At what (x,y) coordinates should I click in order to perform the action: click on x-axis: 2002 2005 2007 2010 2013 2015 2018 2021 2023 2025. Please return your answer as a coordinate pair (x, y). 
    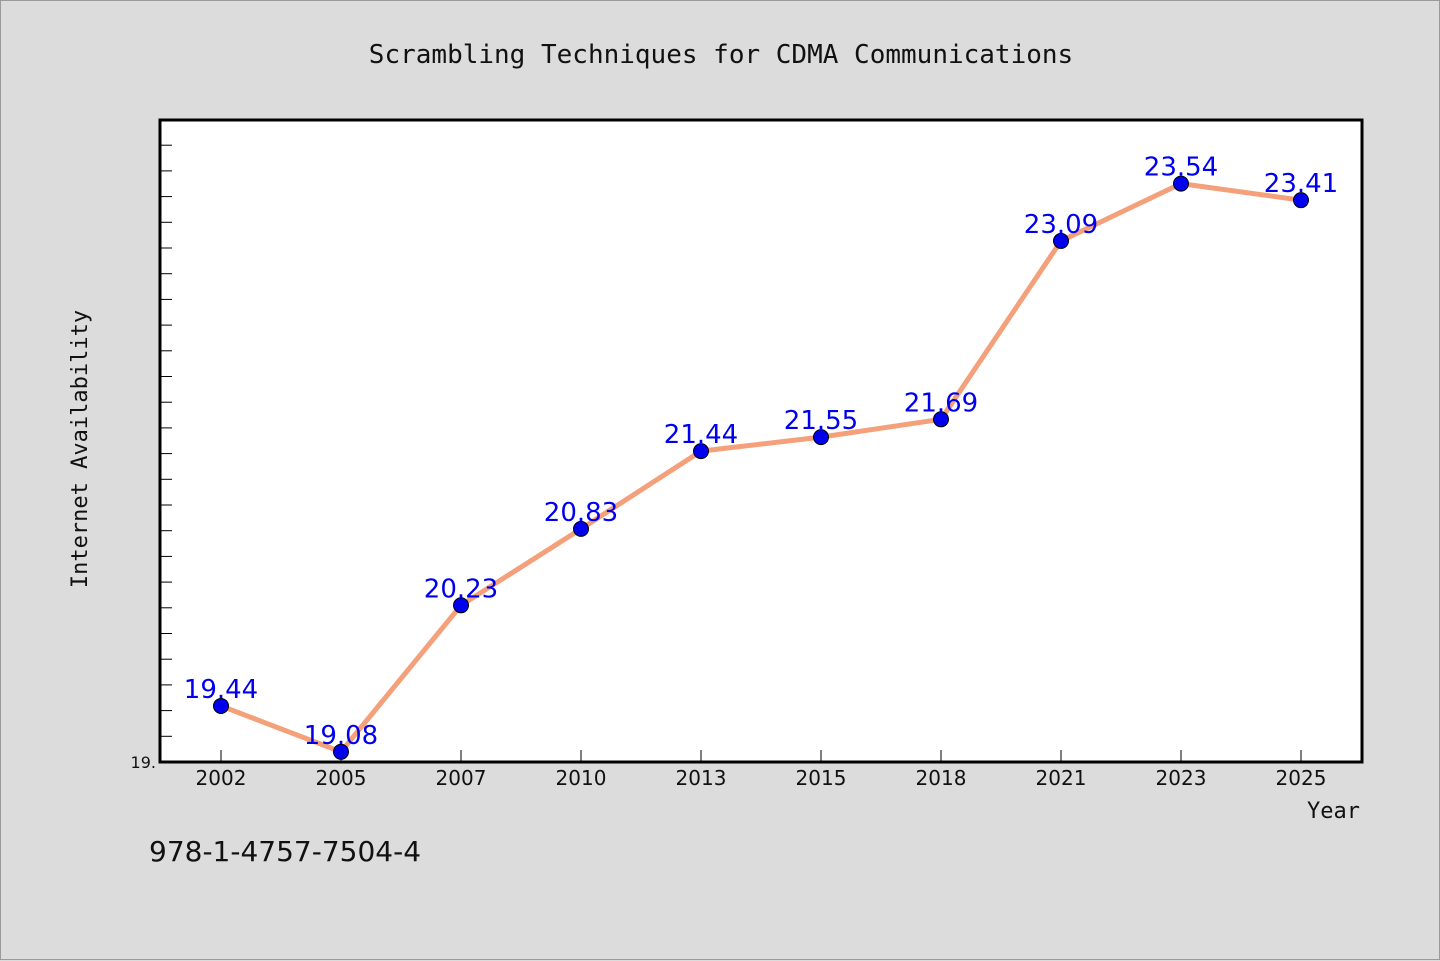
    Looking at the image, I should click on (761, 770).